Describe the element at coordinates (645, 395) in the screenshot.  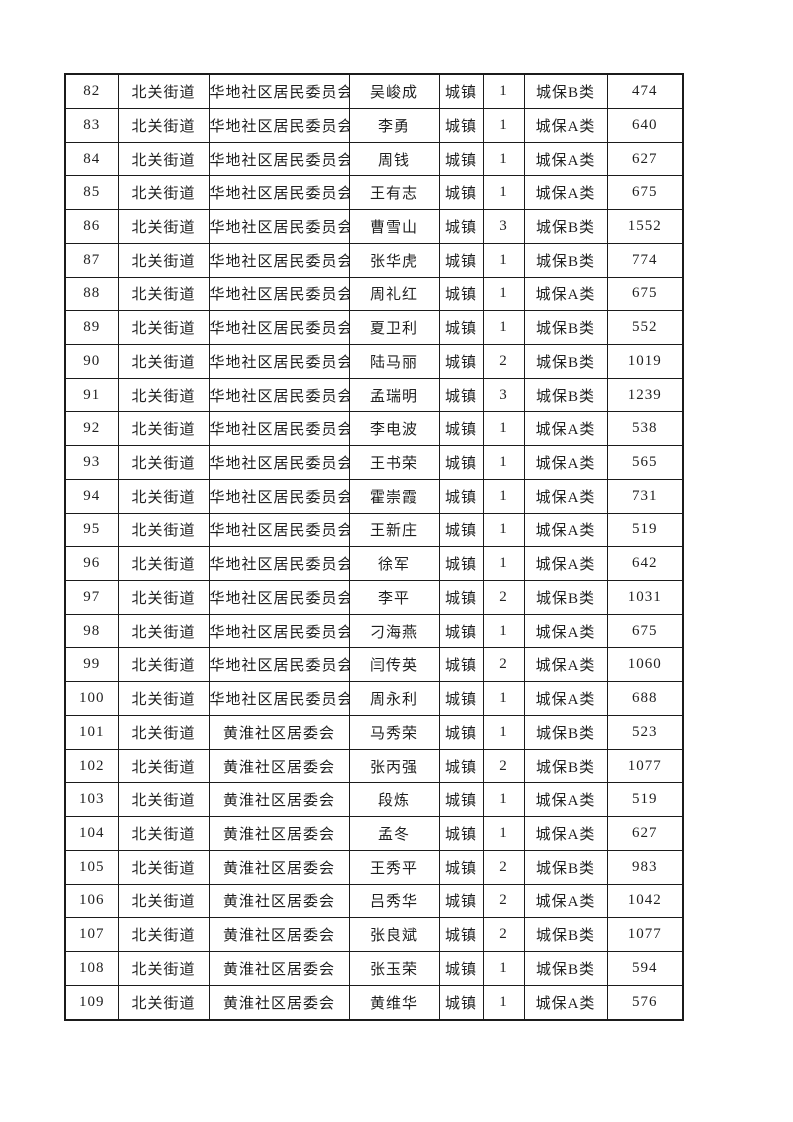
I see `cell-amount: 1239` at that location.